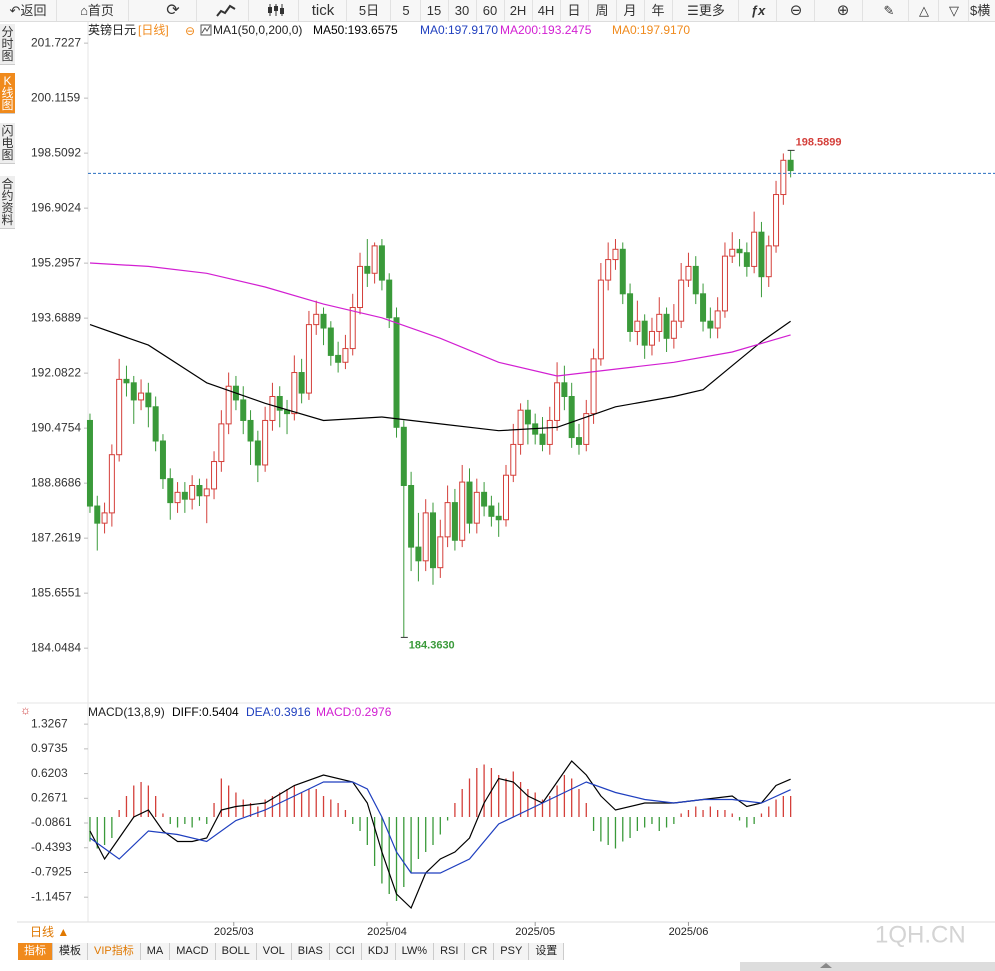 The height and width of the screenshot is (971, 995). Describe the element at coordinates (518, 10) in the screenshot. I see `period-2h: 2H` at that location.